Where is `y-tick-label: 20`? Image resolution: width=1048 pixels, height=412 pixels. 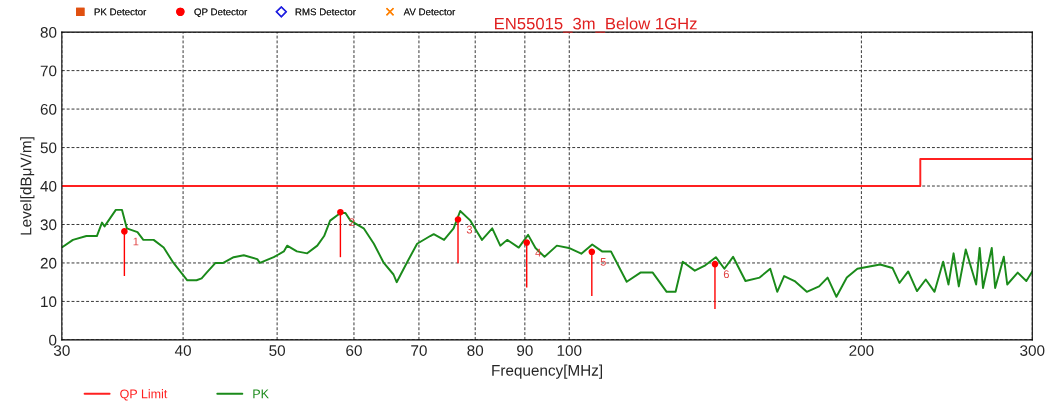 y-tick-label: 20 is located at coordinates (48, 263).